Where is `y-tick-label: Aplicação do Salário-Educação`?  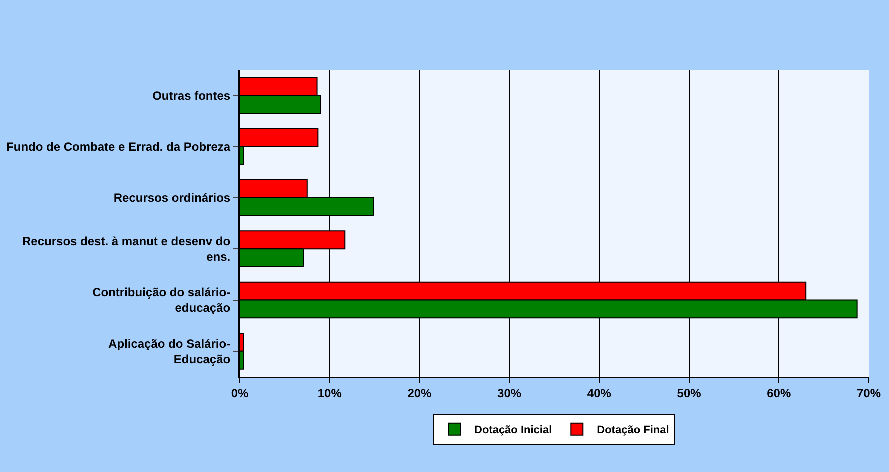
y-tick-label: Aplicação do Salário-Educação is located at coordinates (169, 351).